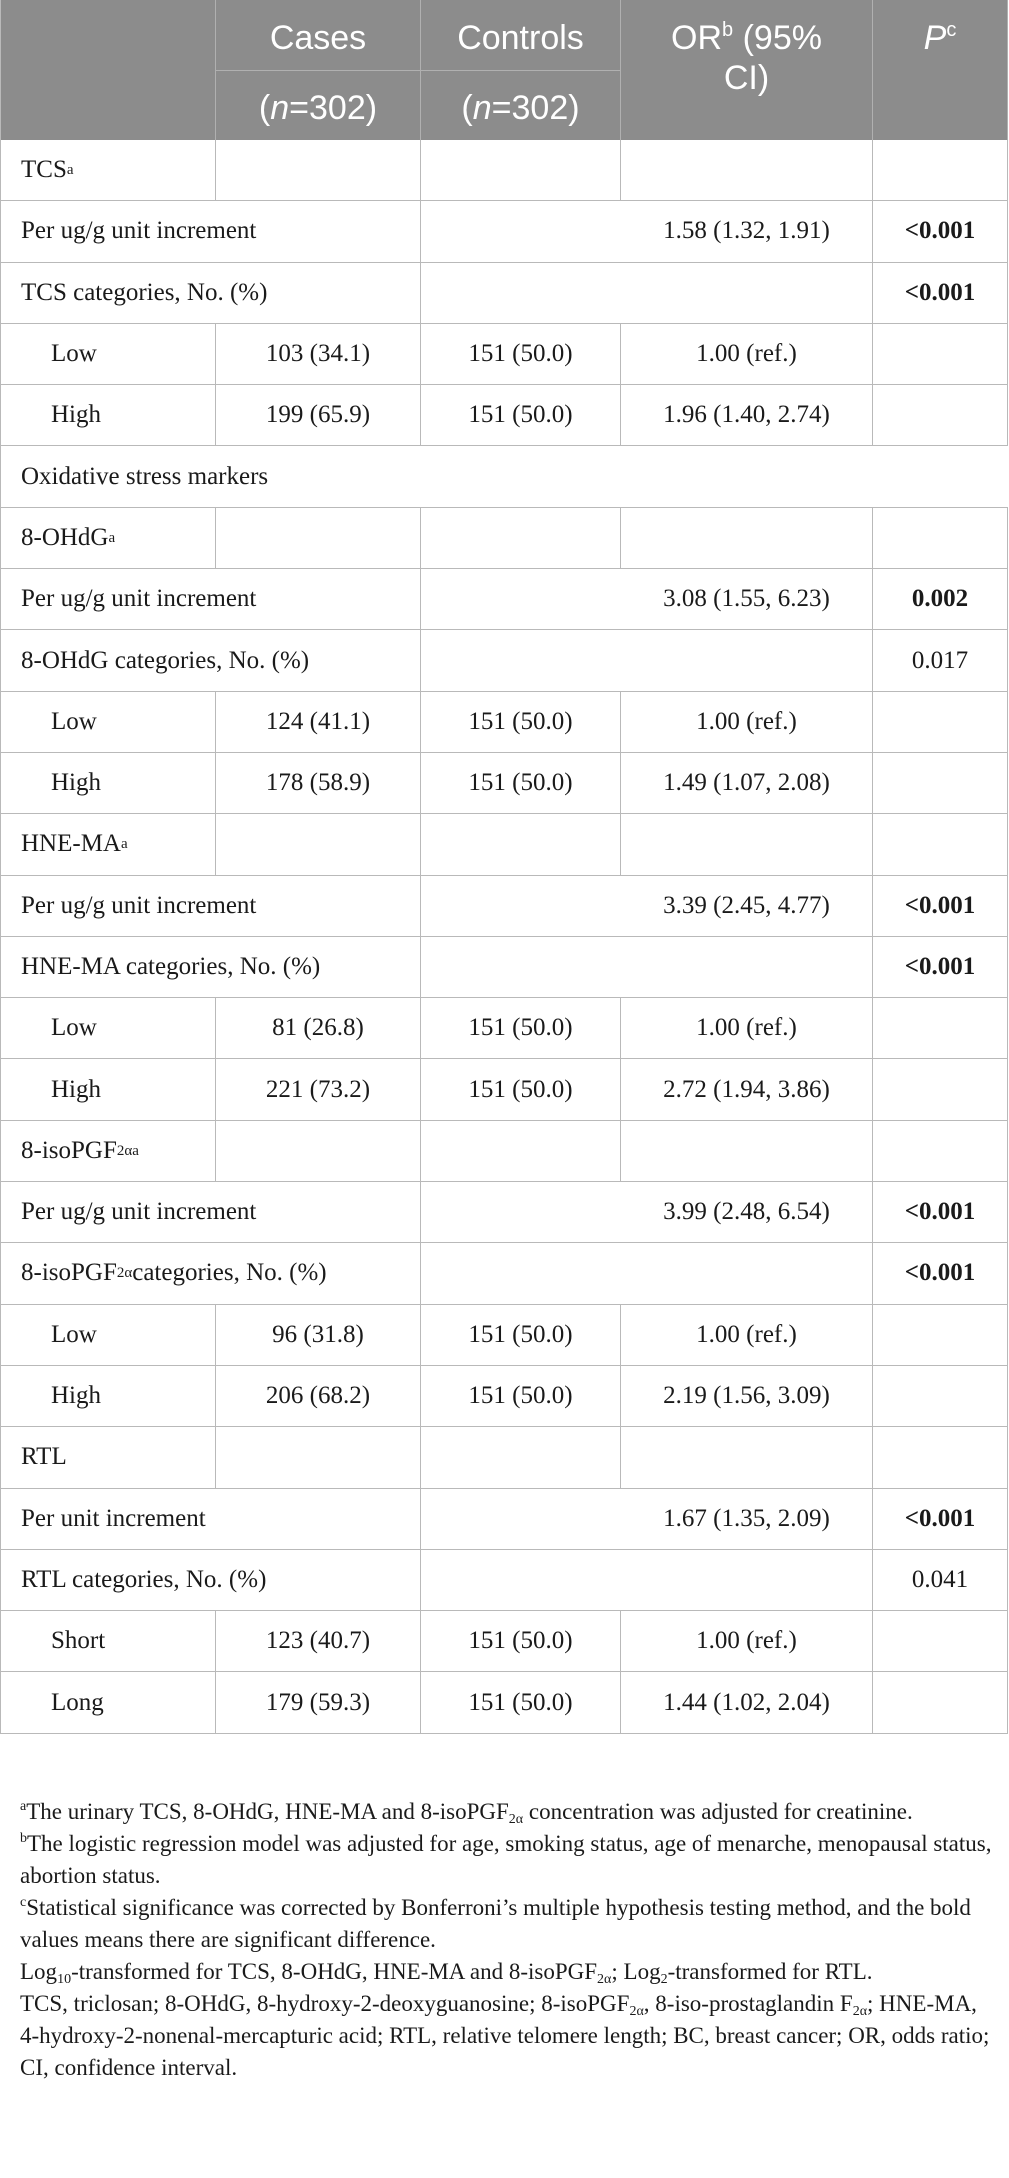 The height and width of the screenshot is (2178, 1009). What do you see at coordinates (747, 599) in the screenshot?
I see `or-cell: 3.08 (1.55, 6.23)` at bounding box center [747, 599].